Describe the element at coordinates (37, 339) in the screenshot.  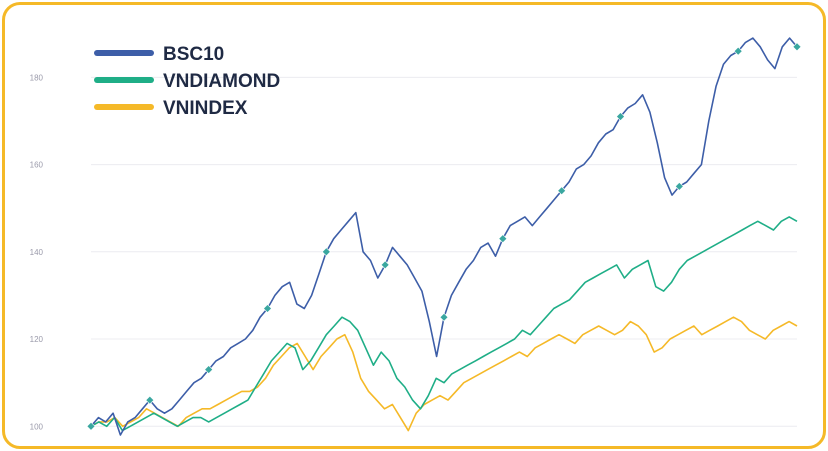
I see `y-tick-label-120: 120` at that location.